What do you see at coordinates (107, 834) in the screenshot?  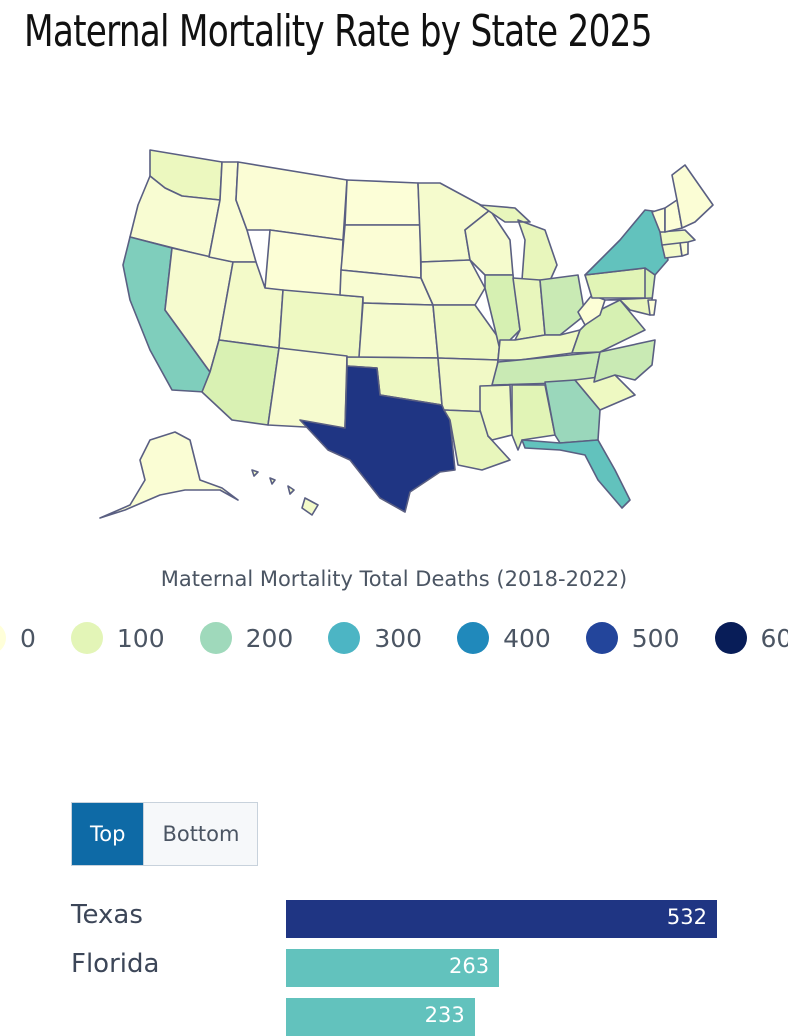 I see `top-tab: Top` at bounding box center [107, 834].